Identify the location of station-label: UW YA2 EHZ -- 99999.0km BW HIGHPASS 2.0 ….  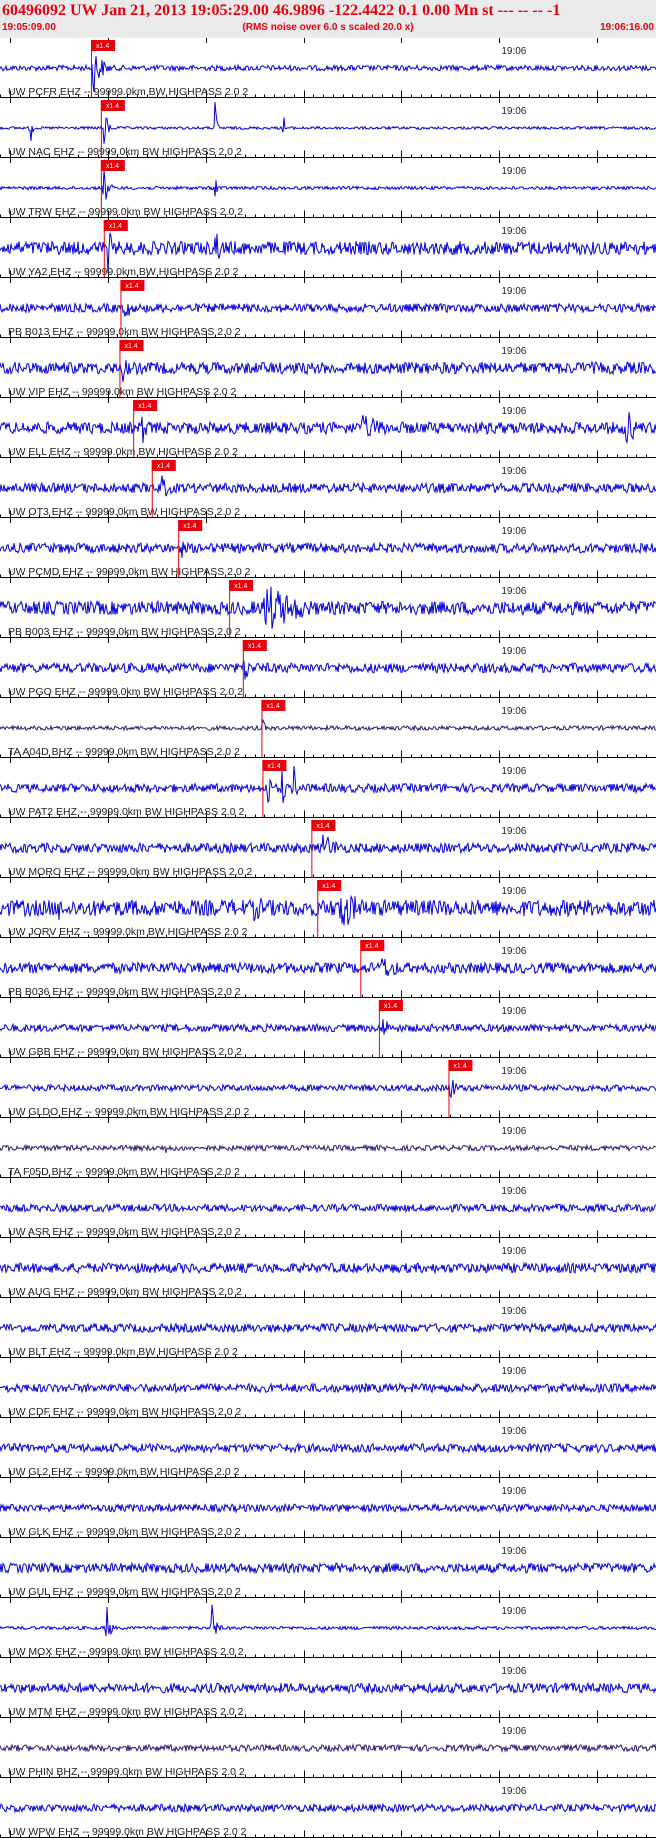
(123, 272).